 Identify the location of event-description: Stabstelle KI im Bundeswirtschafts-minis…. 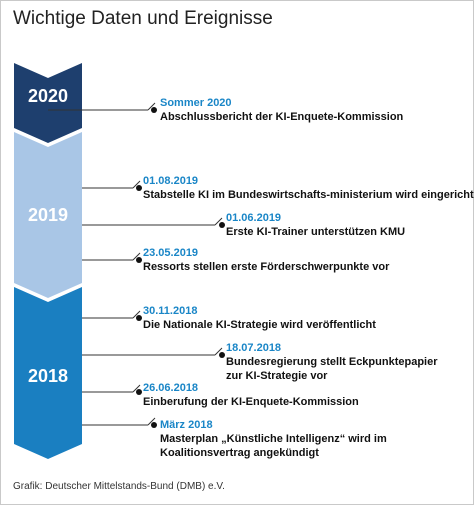
(308, 195).